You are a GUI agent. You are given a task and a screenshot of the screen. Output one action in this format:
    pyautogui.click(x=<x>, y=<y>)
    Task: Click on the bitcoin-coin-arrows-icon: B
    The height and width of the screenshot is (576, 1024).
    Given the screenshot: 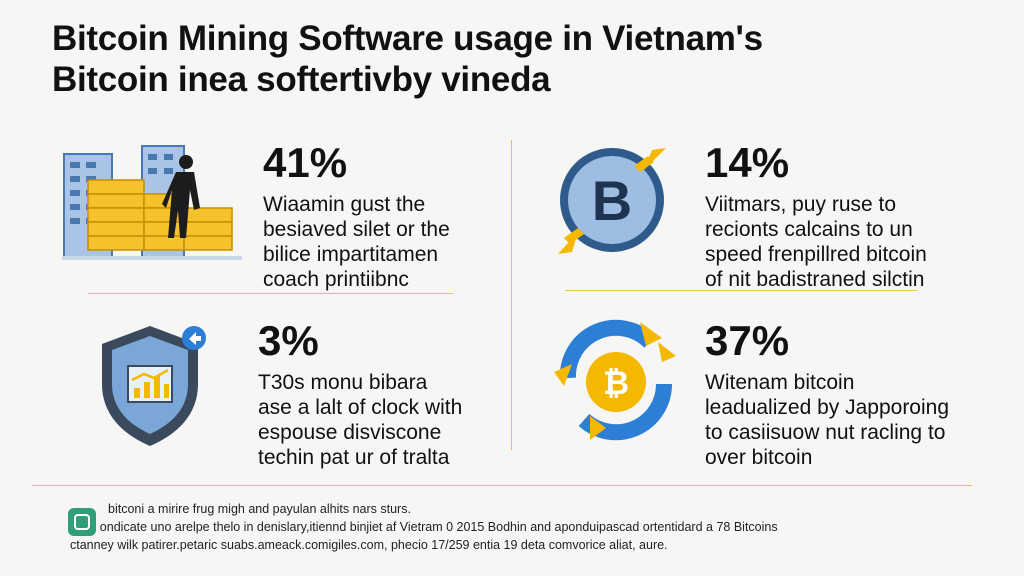 What is the action you would take?
    pyautogui.click(x=613, y=200)
    